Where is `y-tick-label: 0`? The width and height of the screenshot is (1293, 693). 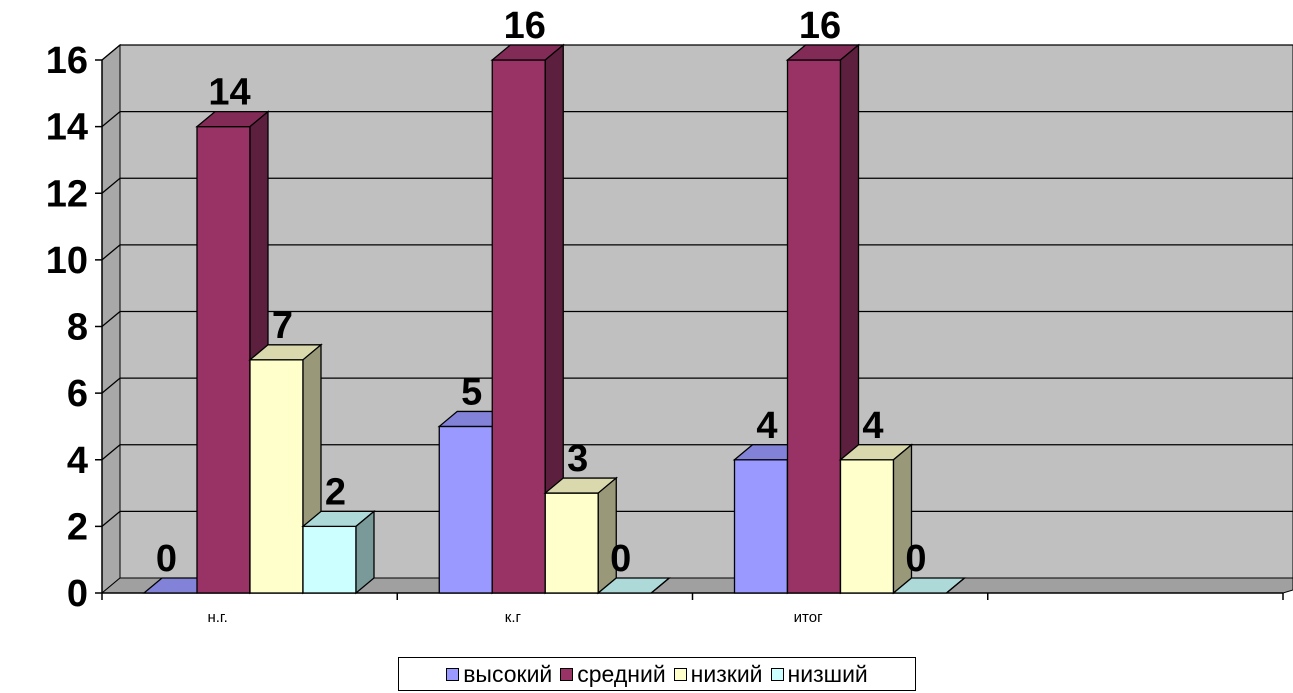
y-tick-label: 0 is located at coordinates (77, 594).